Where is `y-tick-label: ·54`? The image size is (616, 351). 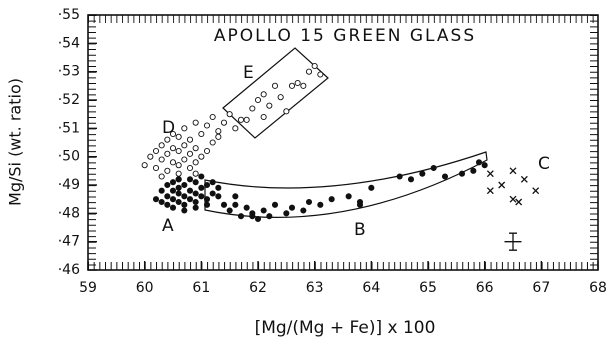
y-tick-label: ·54 is located at coordinates (69, 43).